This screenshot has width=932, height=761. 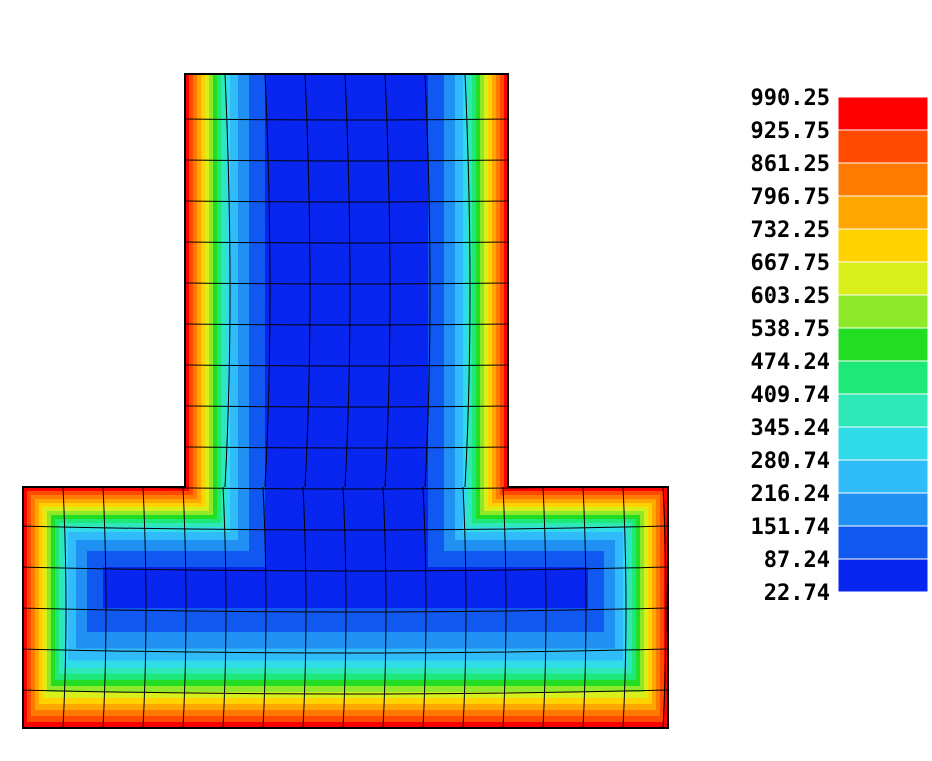 I want to click on colorbar-label: 603.25, so click(x=790, y=296).